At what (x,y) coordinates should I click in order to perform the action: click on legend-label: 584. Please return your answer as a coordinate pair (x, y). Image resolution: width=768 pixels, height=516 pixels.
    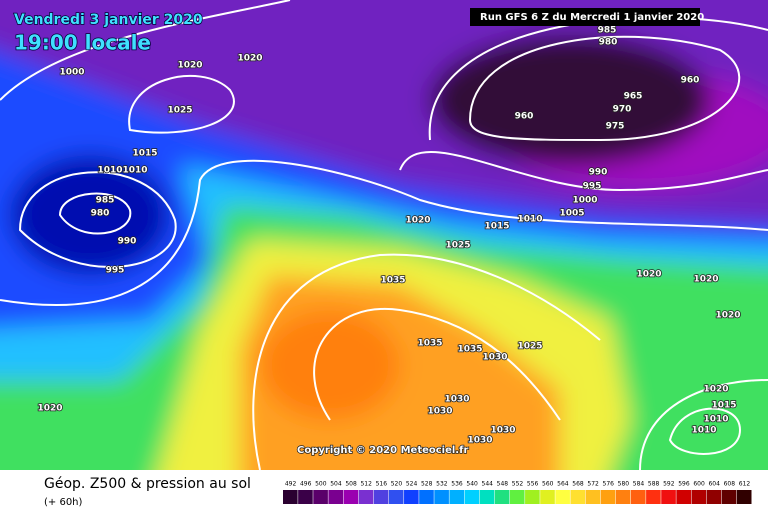
    Looking at the image, I should click on (639, 484).